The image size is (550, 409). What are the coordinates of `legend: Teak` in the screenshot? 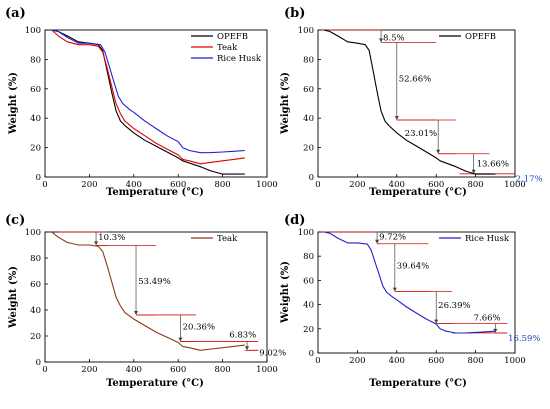 It's located at (214, 239).